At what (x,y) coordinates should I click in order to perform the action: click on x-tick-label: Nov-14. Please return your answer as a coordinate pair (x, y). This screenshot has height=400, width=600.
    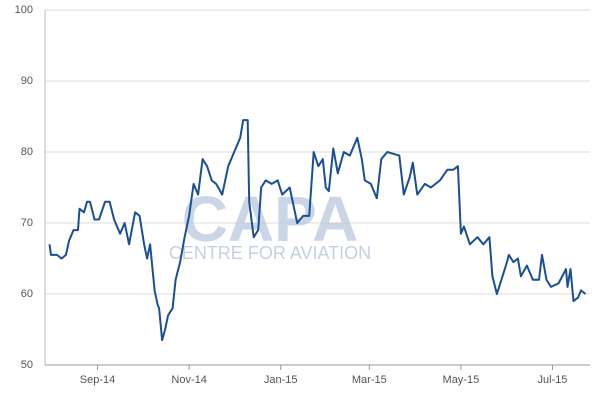
    Looking at the image, I should click on (188, 380).